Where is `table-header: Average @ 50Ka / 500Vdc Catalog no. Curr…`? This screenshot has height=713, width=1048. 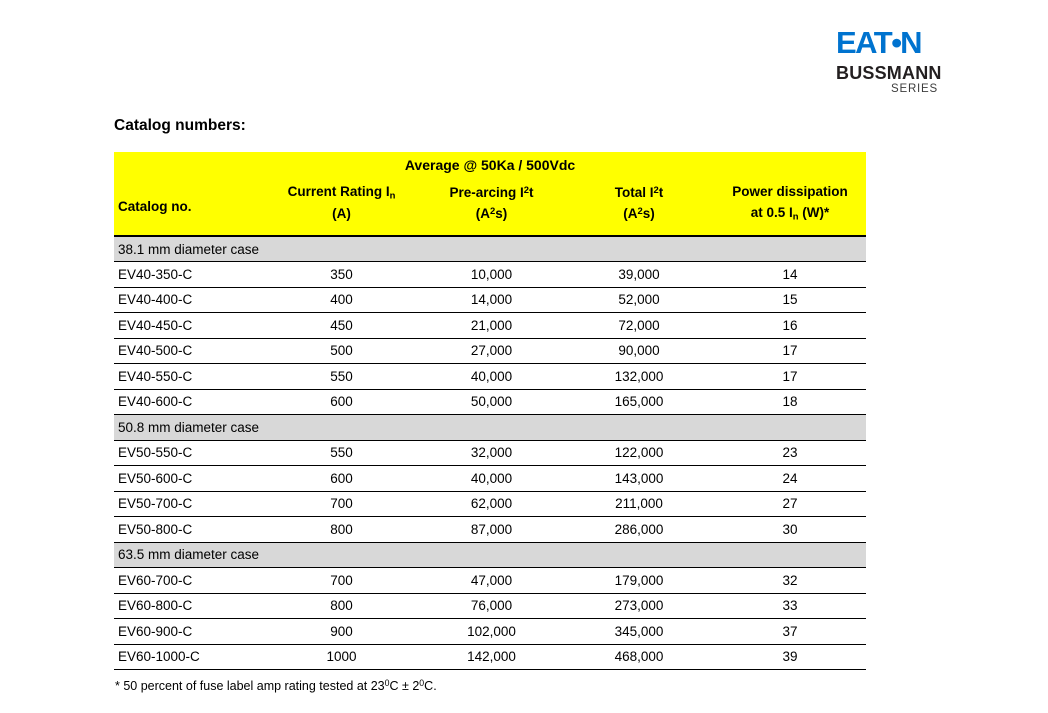
table-header: Average @ 50Ka / 500Vdc Catalog no. Curr… is located at coordinates (490, 194).